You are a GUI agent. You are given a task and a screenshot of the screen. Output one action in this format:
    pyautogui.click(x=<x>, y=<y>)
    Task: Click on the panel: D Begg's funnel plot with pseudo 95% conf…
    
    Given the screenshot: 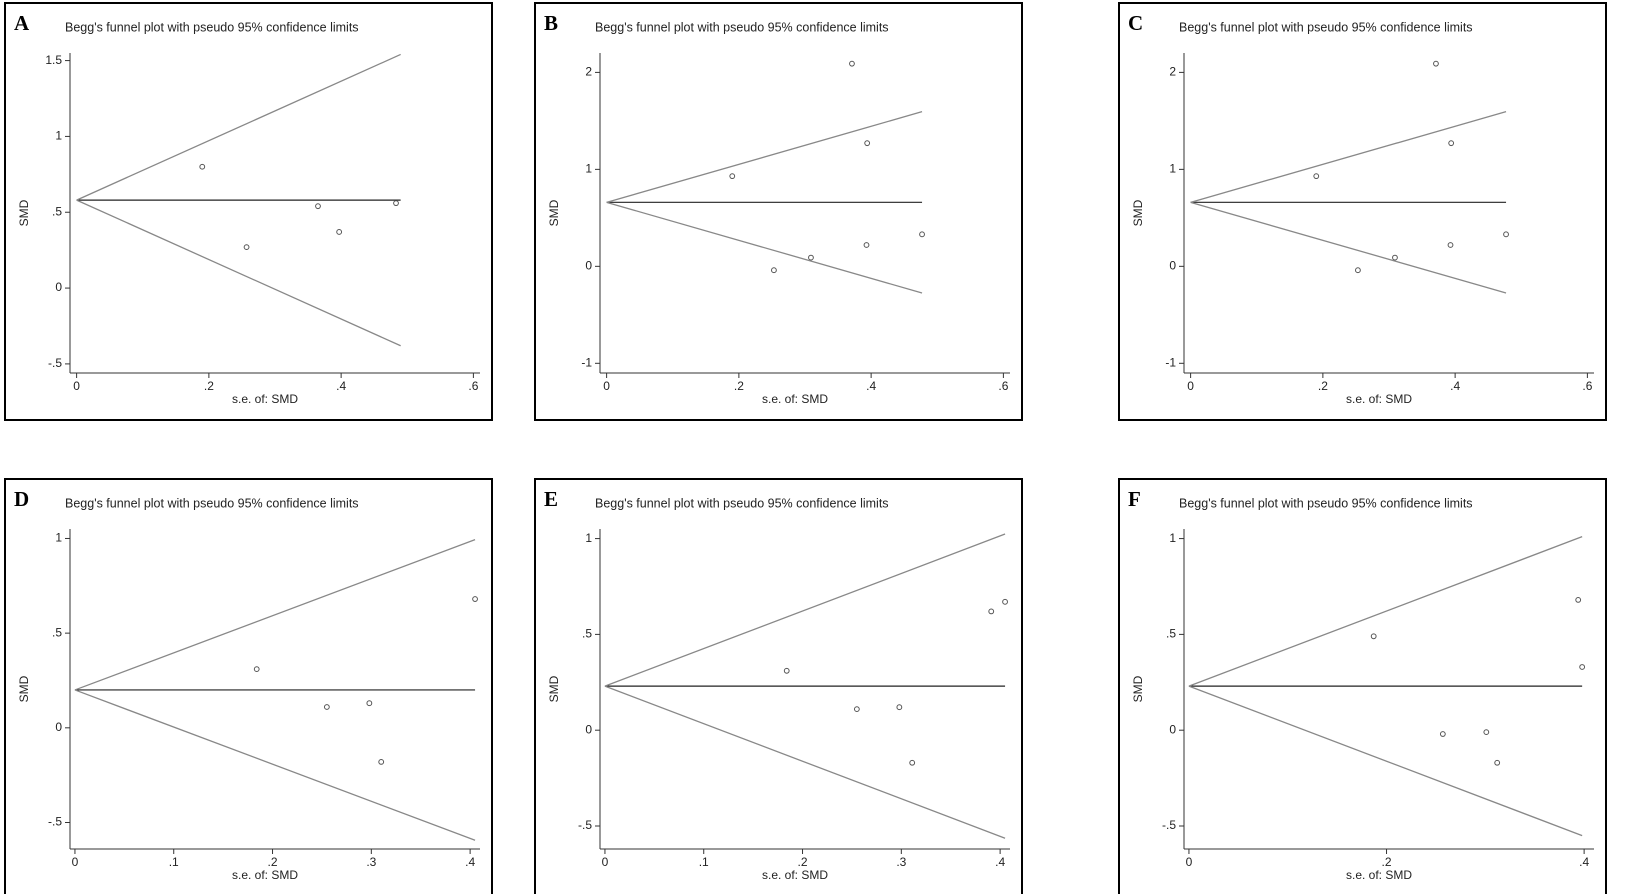 What is the action you would take?
    pyautogui.click(x=248, y=686)
    